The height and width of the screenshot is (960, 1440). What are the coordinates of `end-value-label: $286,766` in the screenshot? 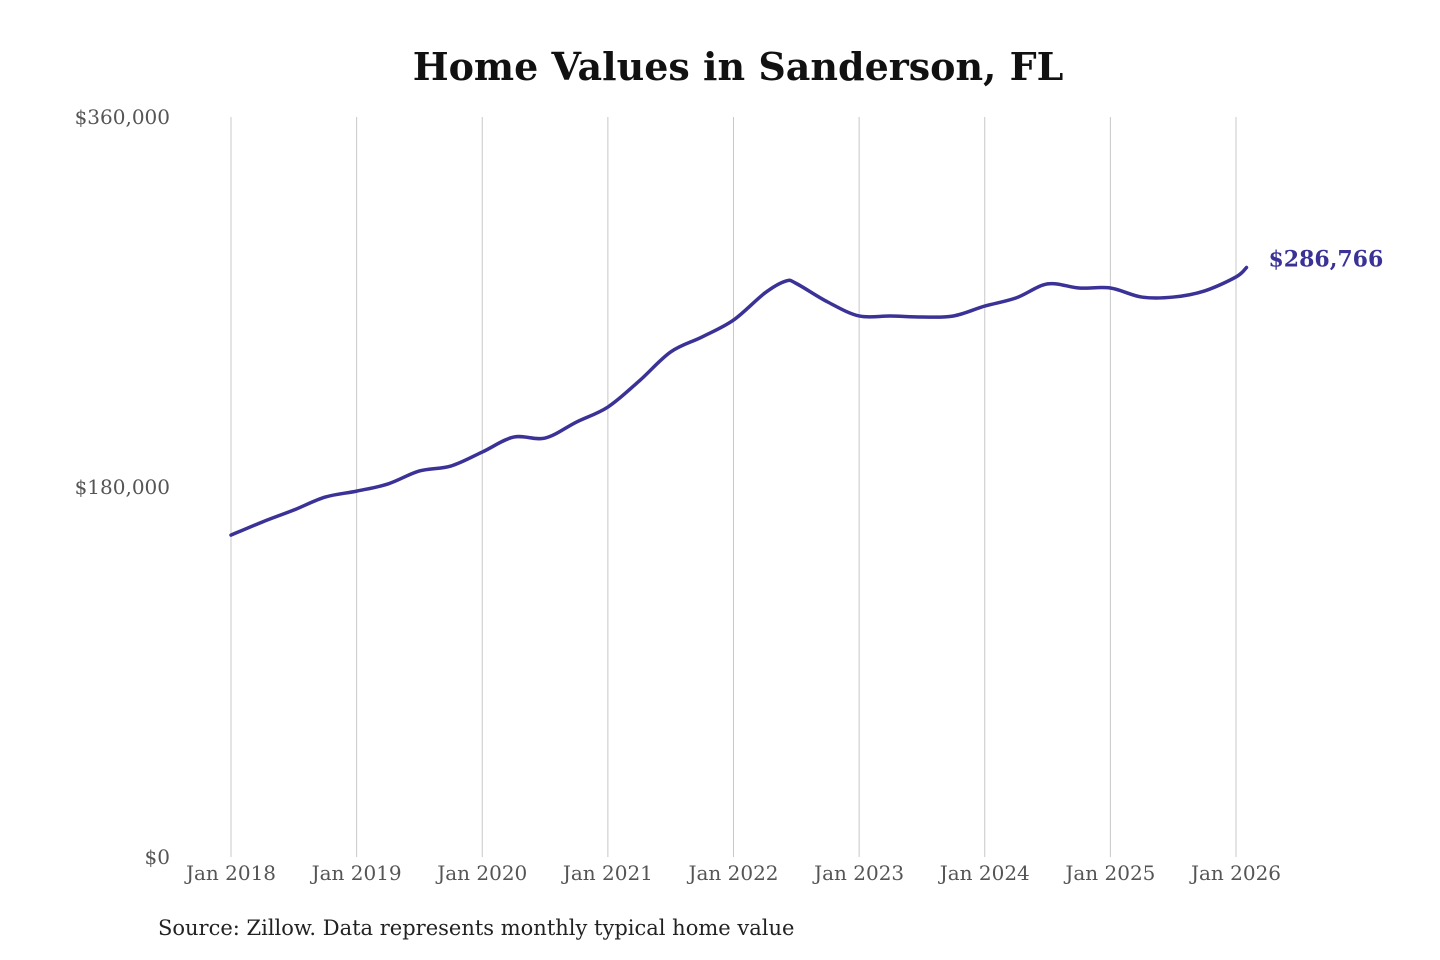 It's located at (1325, 260).